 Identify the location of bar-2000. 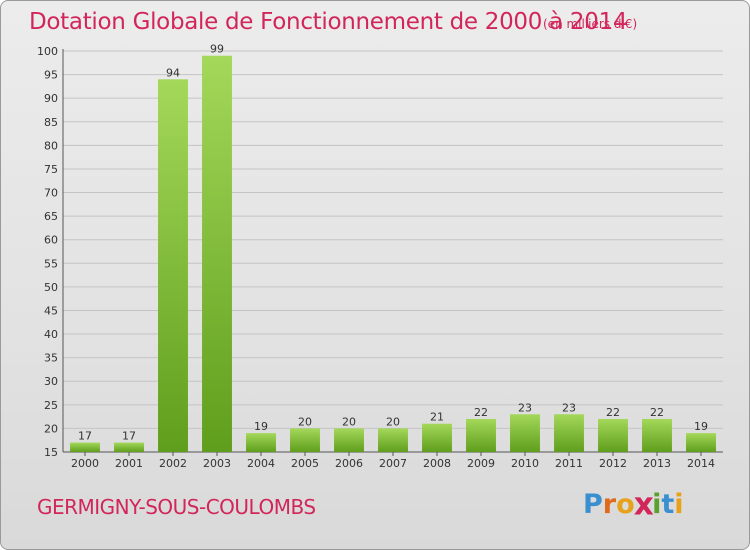
(85, 447).